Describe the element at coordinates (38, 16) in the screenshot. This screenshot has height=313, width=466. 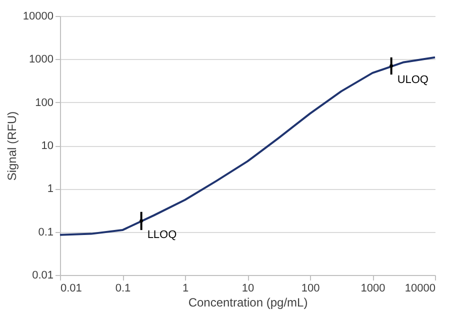
I see `y-tick-label: 10000` at that location.